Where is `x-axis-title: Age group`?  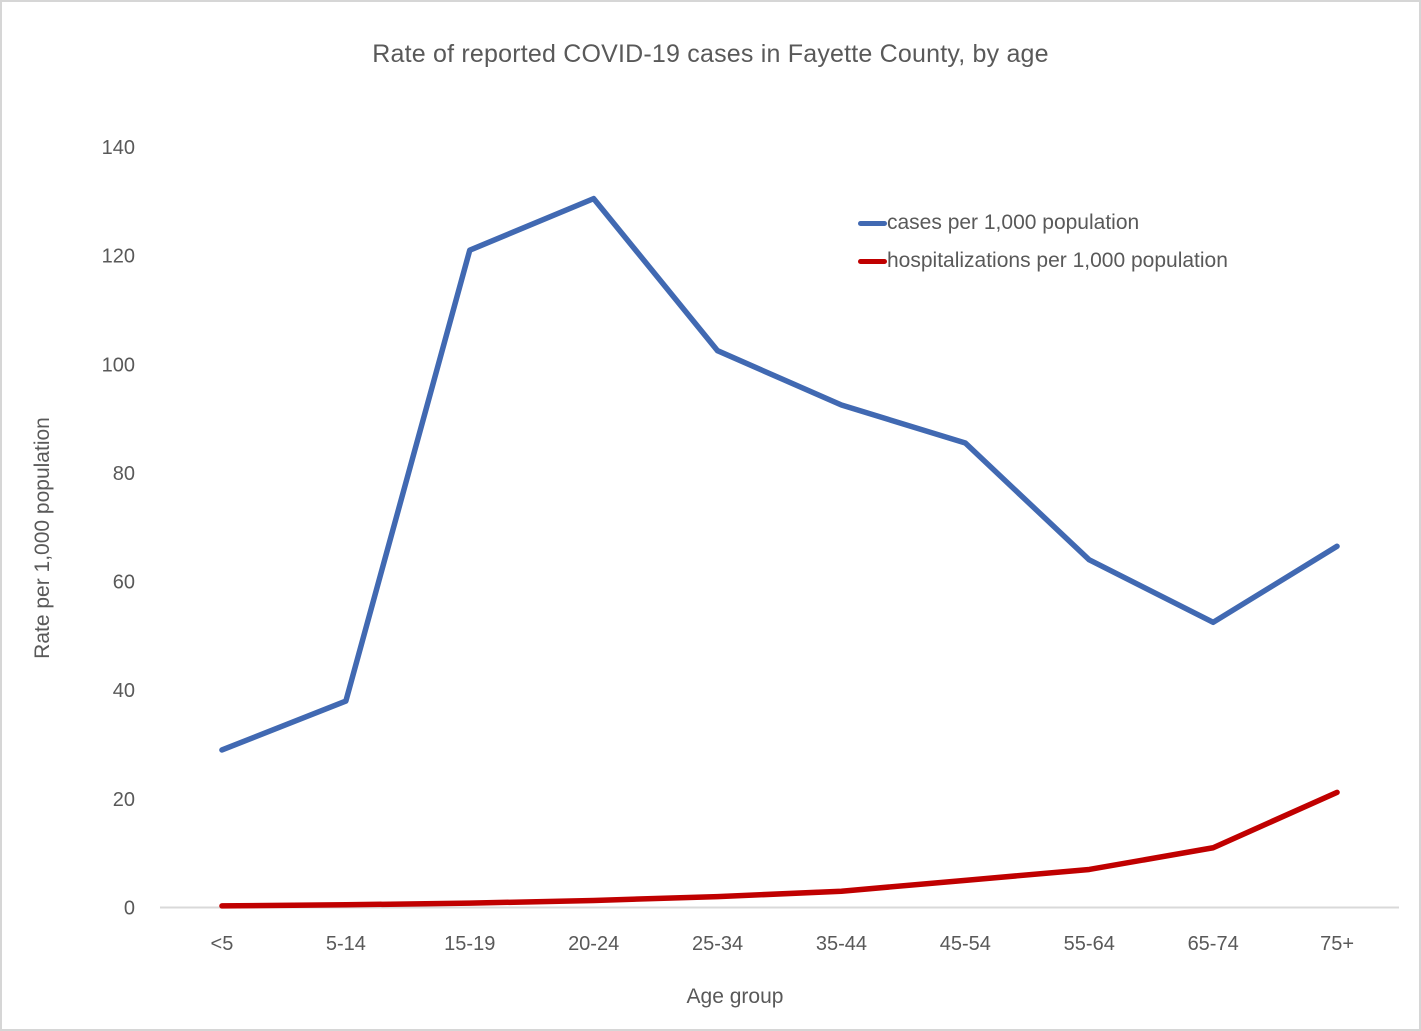 x-axis-title: Age group is located at coordinates (735, 996).